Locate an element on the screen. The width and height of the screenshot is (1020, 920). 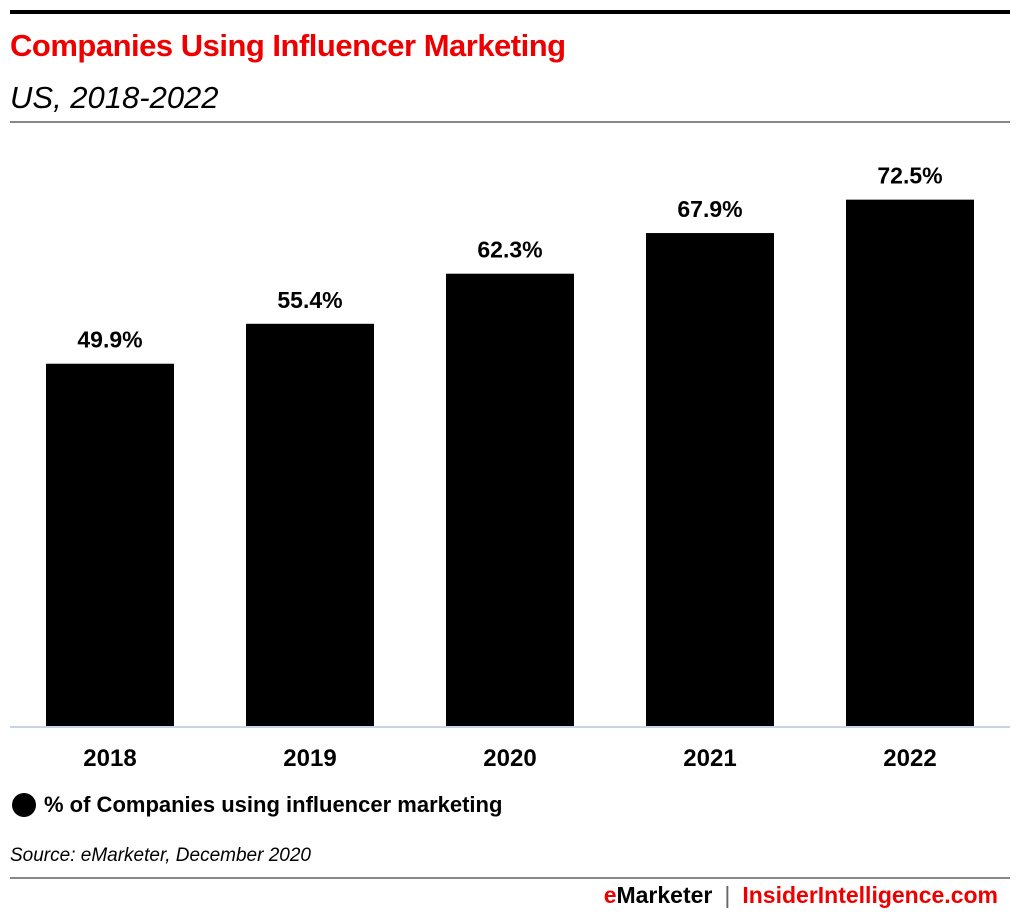
bar-2018 is located at coordinates (110, 544).